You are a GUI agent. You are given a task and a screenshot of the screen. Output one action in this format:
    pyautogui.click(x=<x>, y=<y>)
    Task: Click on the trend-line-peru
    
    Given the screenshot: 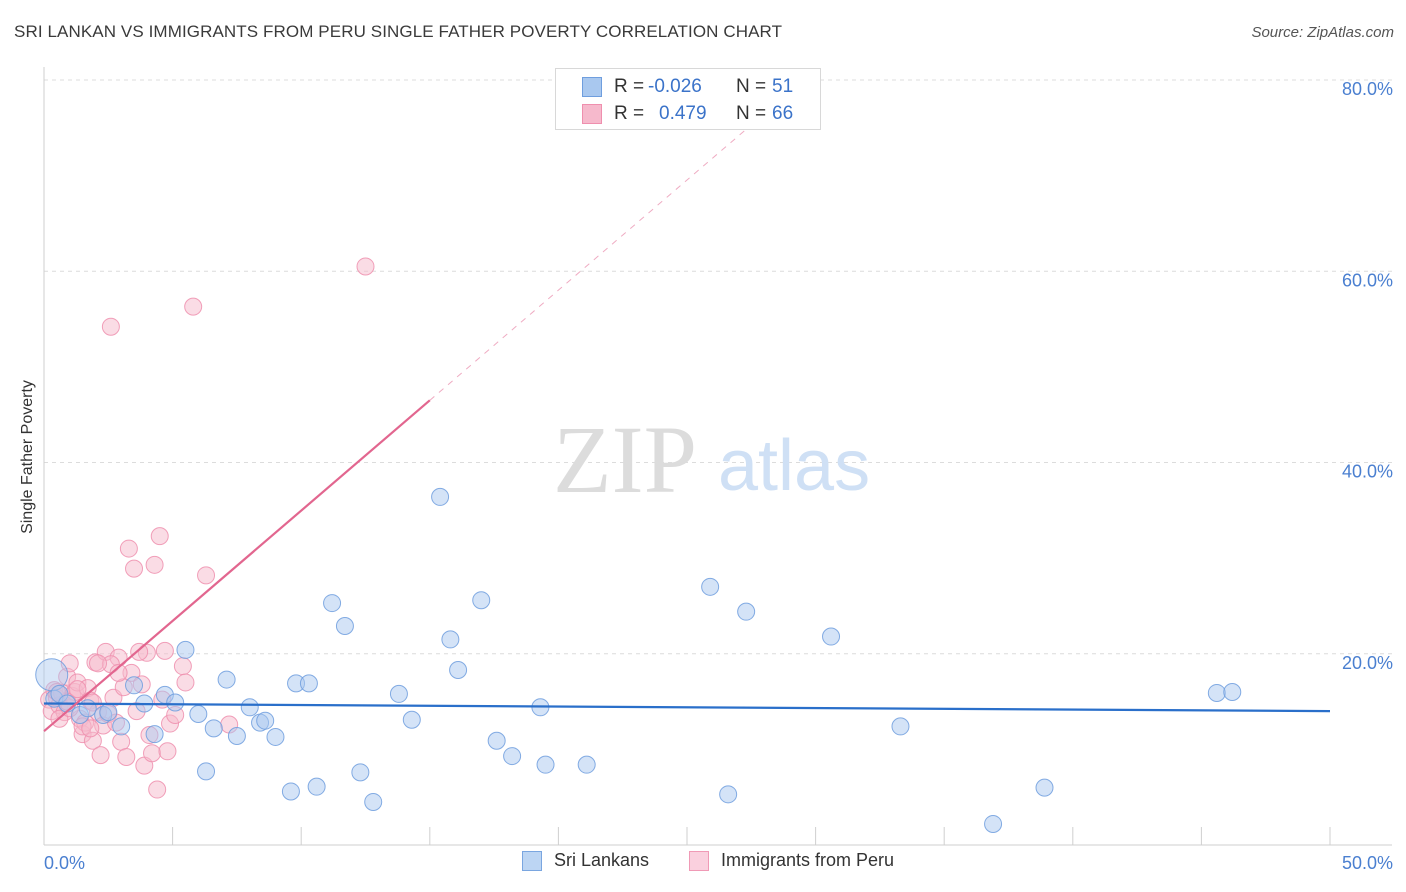 What is the action you would take?
    pyautogui.click(x=237, y=566)
    